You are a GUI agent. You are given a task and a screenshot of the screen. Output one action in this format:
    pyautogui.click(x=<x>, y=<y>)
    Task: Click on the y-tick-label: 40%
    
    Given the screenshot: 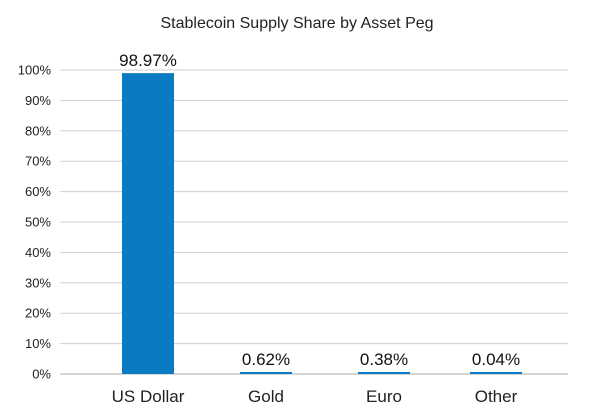 What is the action you would take?
    pyautogui.click(x=38, y=252)
    